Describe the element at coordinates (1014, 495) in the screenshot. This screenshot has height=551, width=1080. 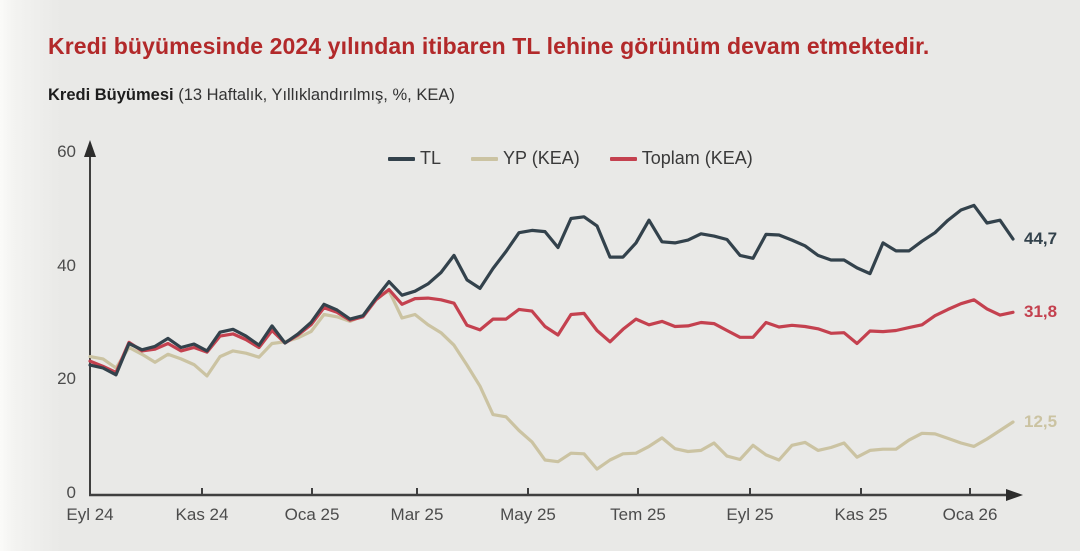
I see `x-axis-arrow-icon` at that location.